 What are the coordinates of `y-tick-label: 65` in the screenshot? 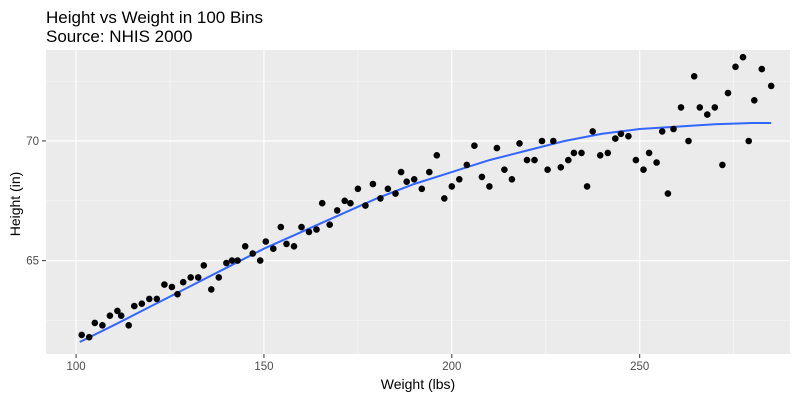 It's located at (32, 262).